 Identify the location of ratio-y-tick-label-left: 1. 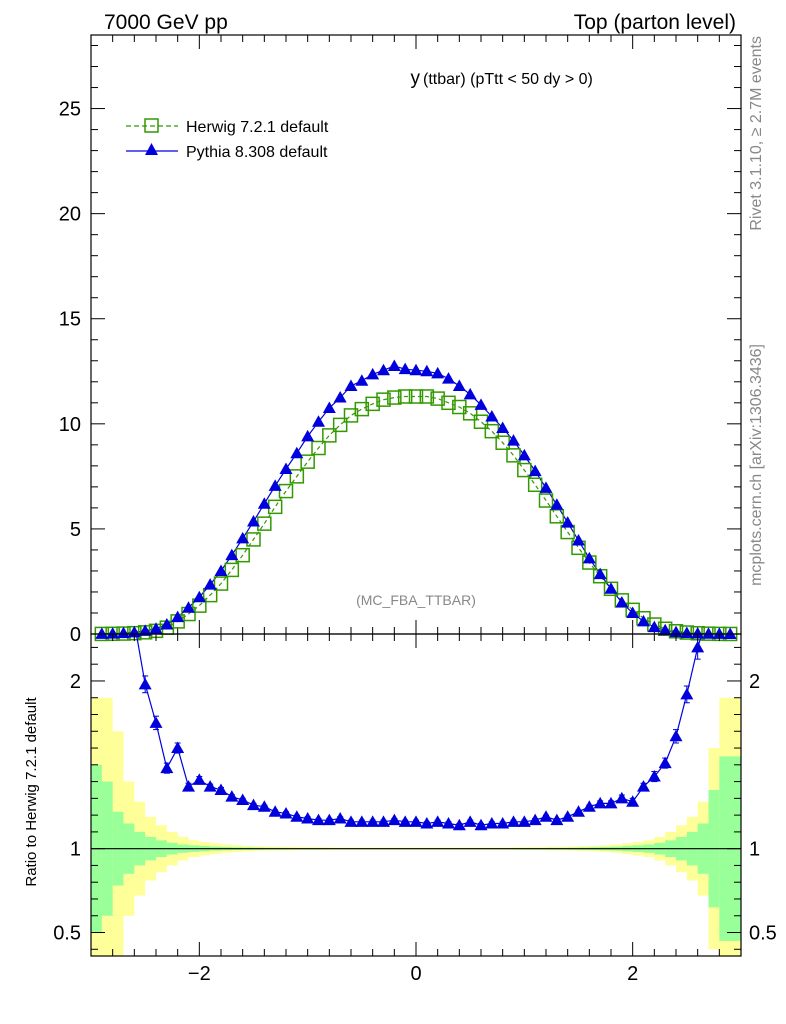
(75, 850).